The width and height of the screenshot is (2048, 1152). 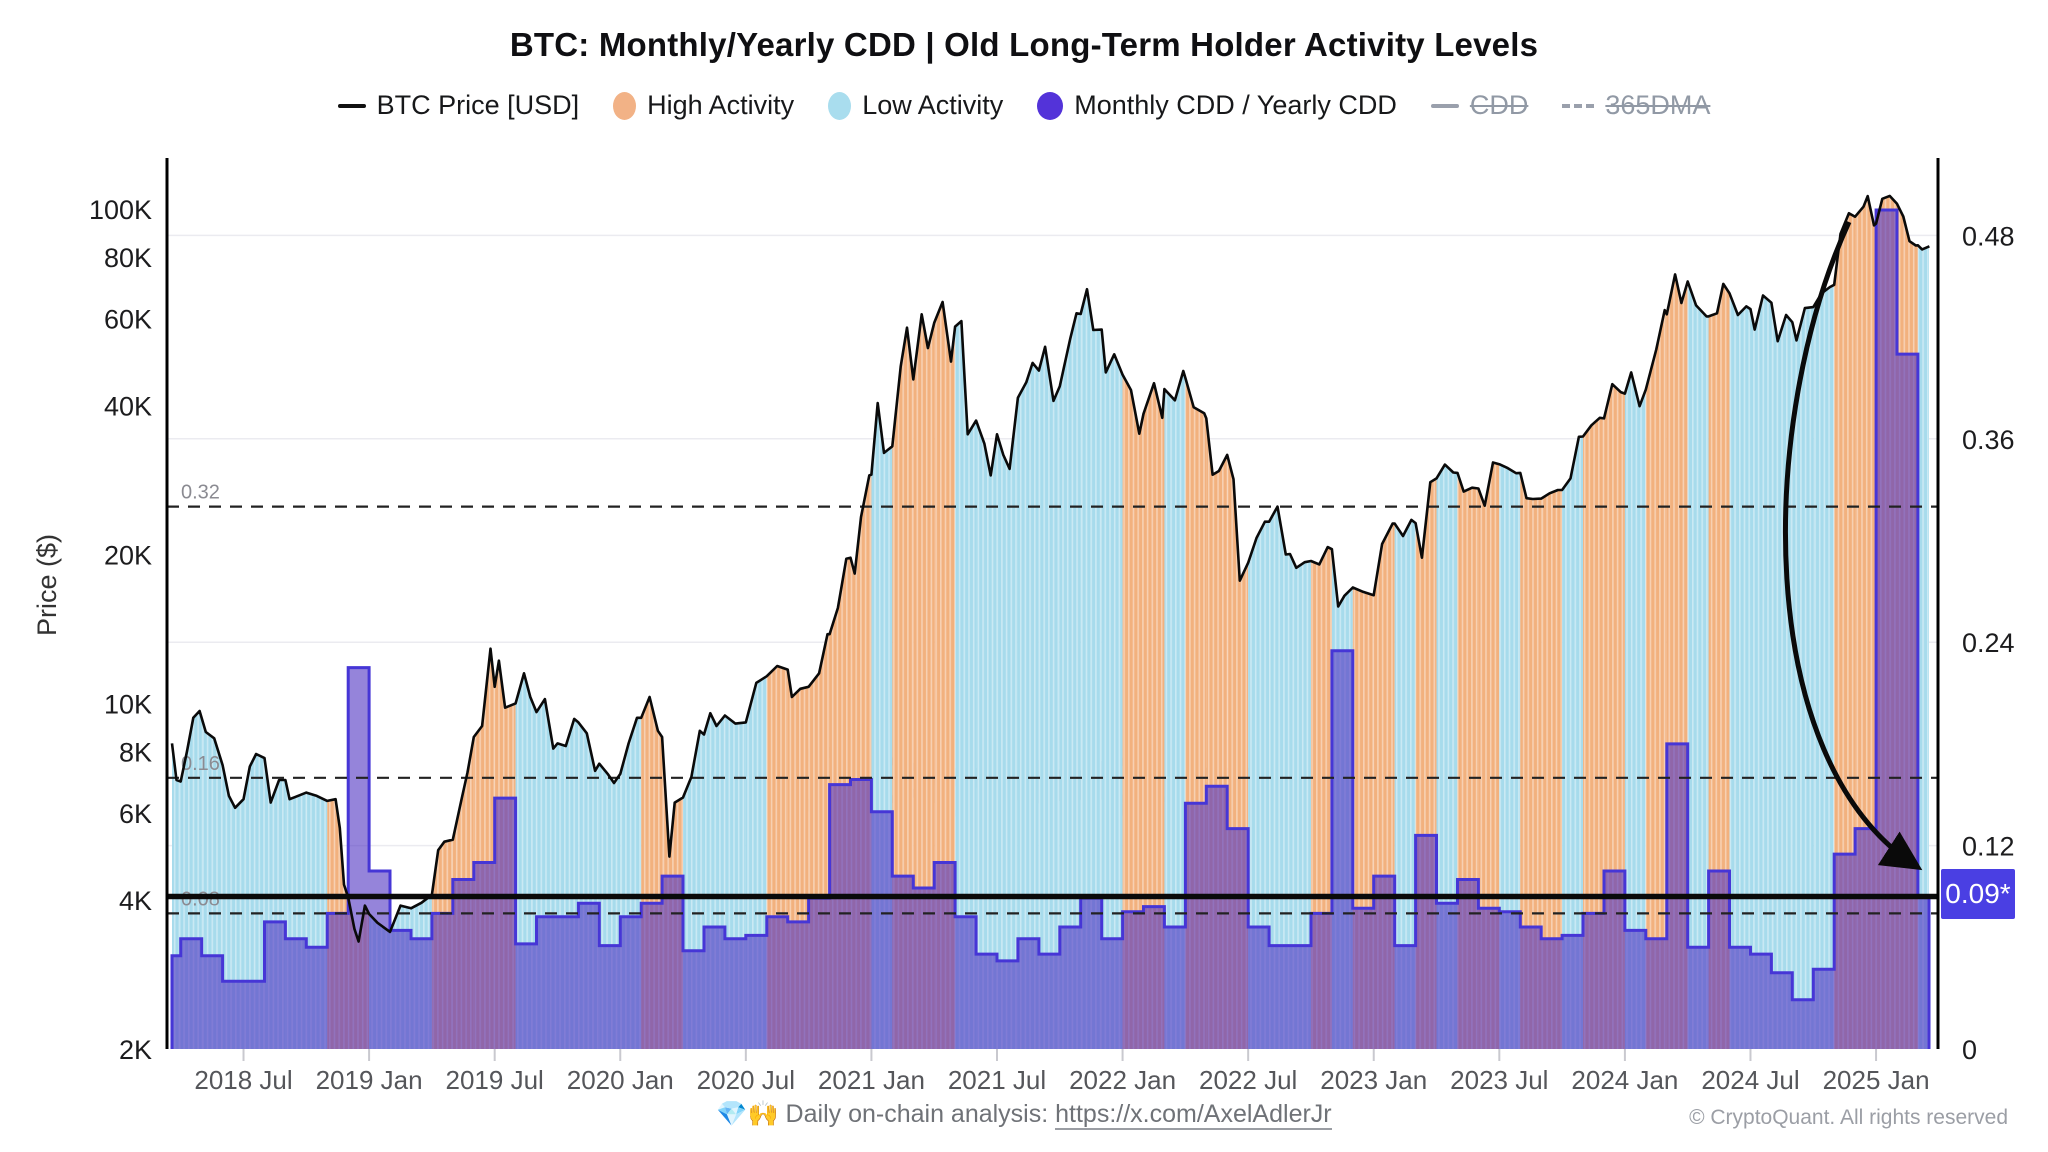 I want to click on legend-item-high-activity: High Activity, so click(x=703, y=105).